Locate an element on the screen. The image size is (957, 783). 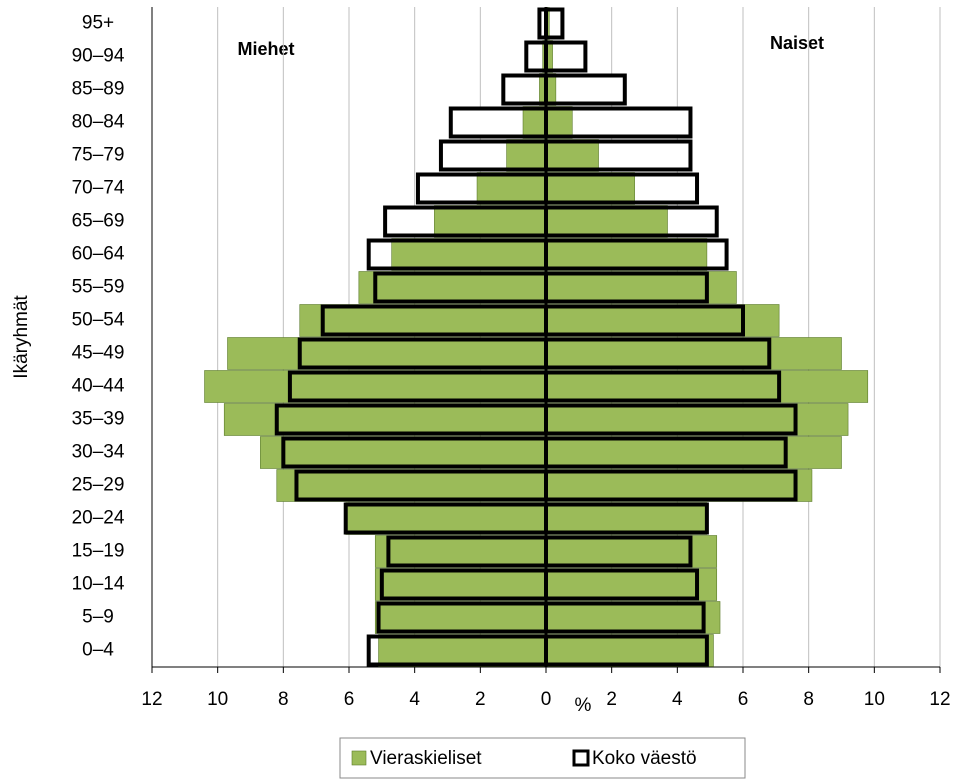
x-axis-label: % is located at coordinates (583, 705).